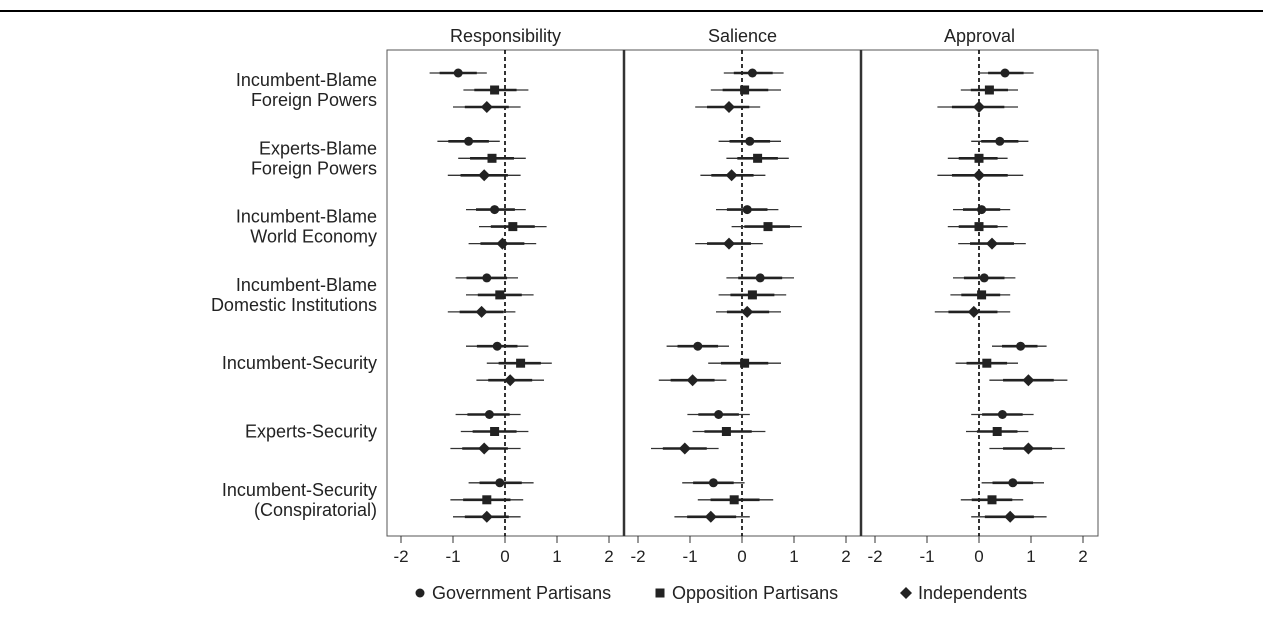  What do you see at coordinates (755, 593) in the screenshot?
I see `legend-label: Opposition Partisans` at bounding box center [755, 593].